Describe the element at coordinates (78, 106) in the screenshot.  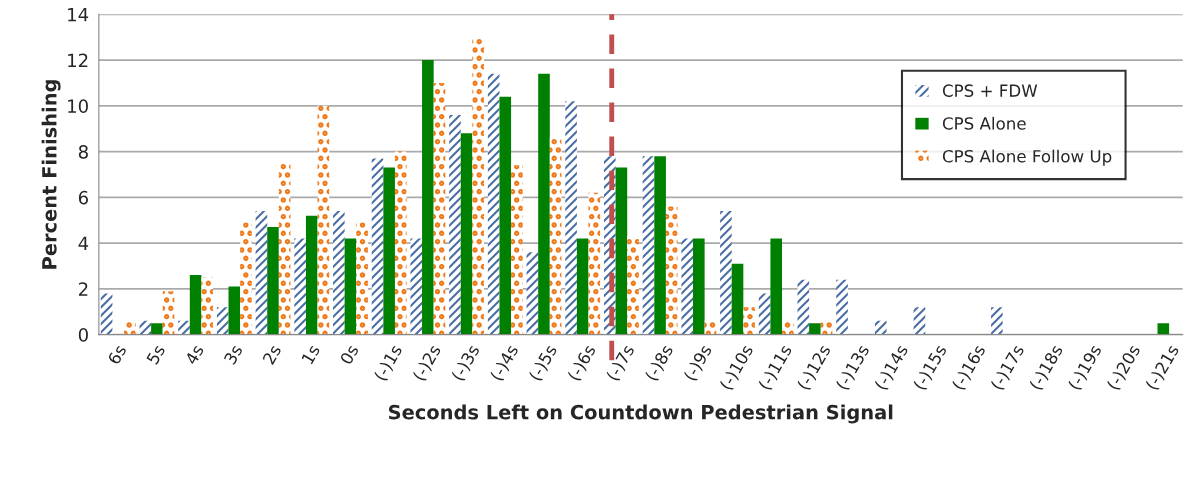
I see `y-tick-label: 10` at that location.